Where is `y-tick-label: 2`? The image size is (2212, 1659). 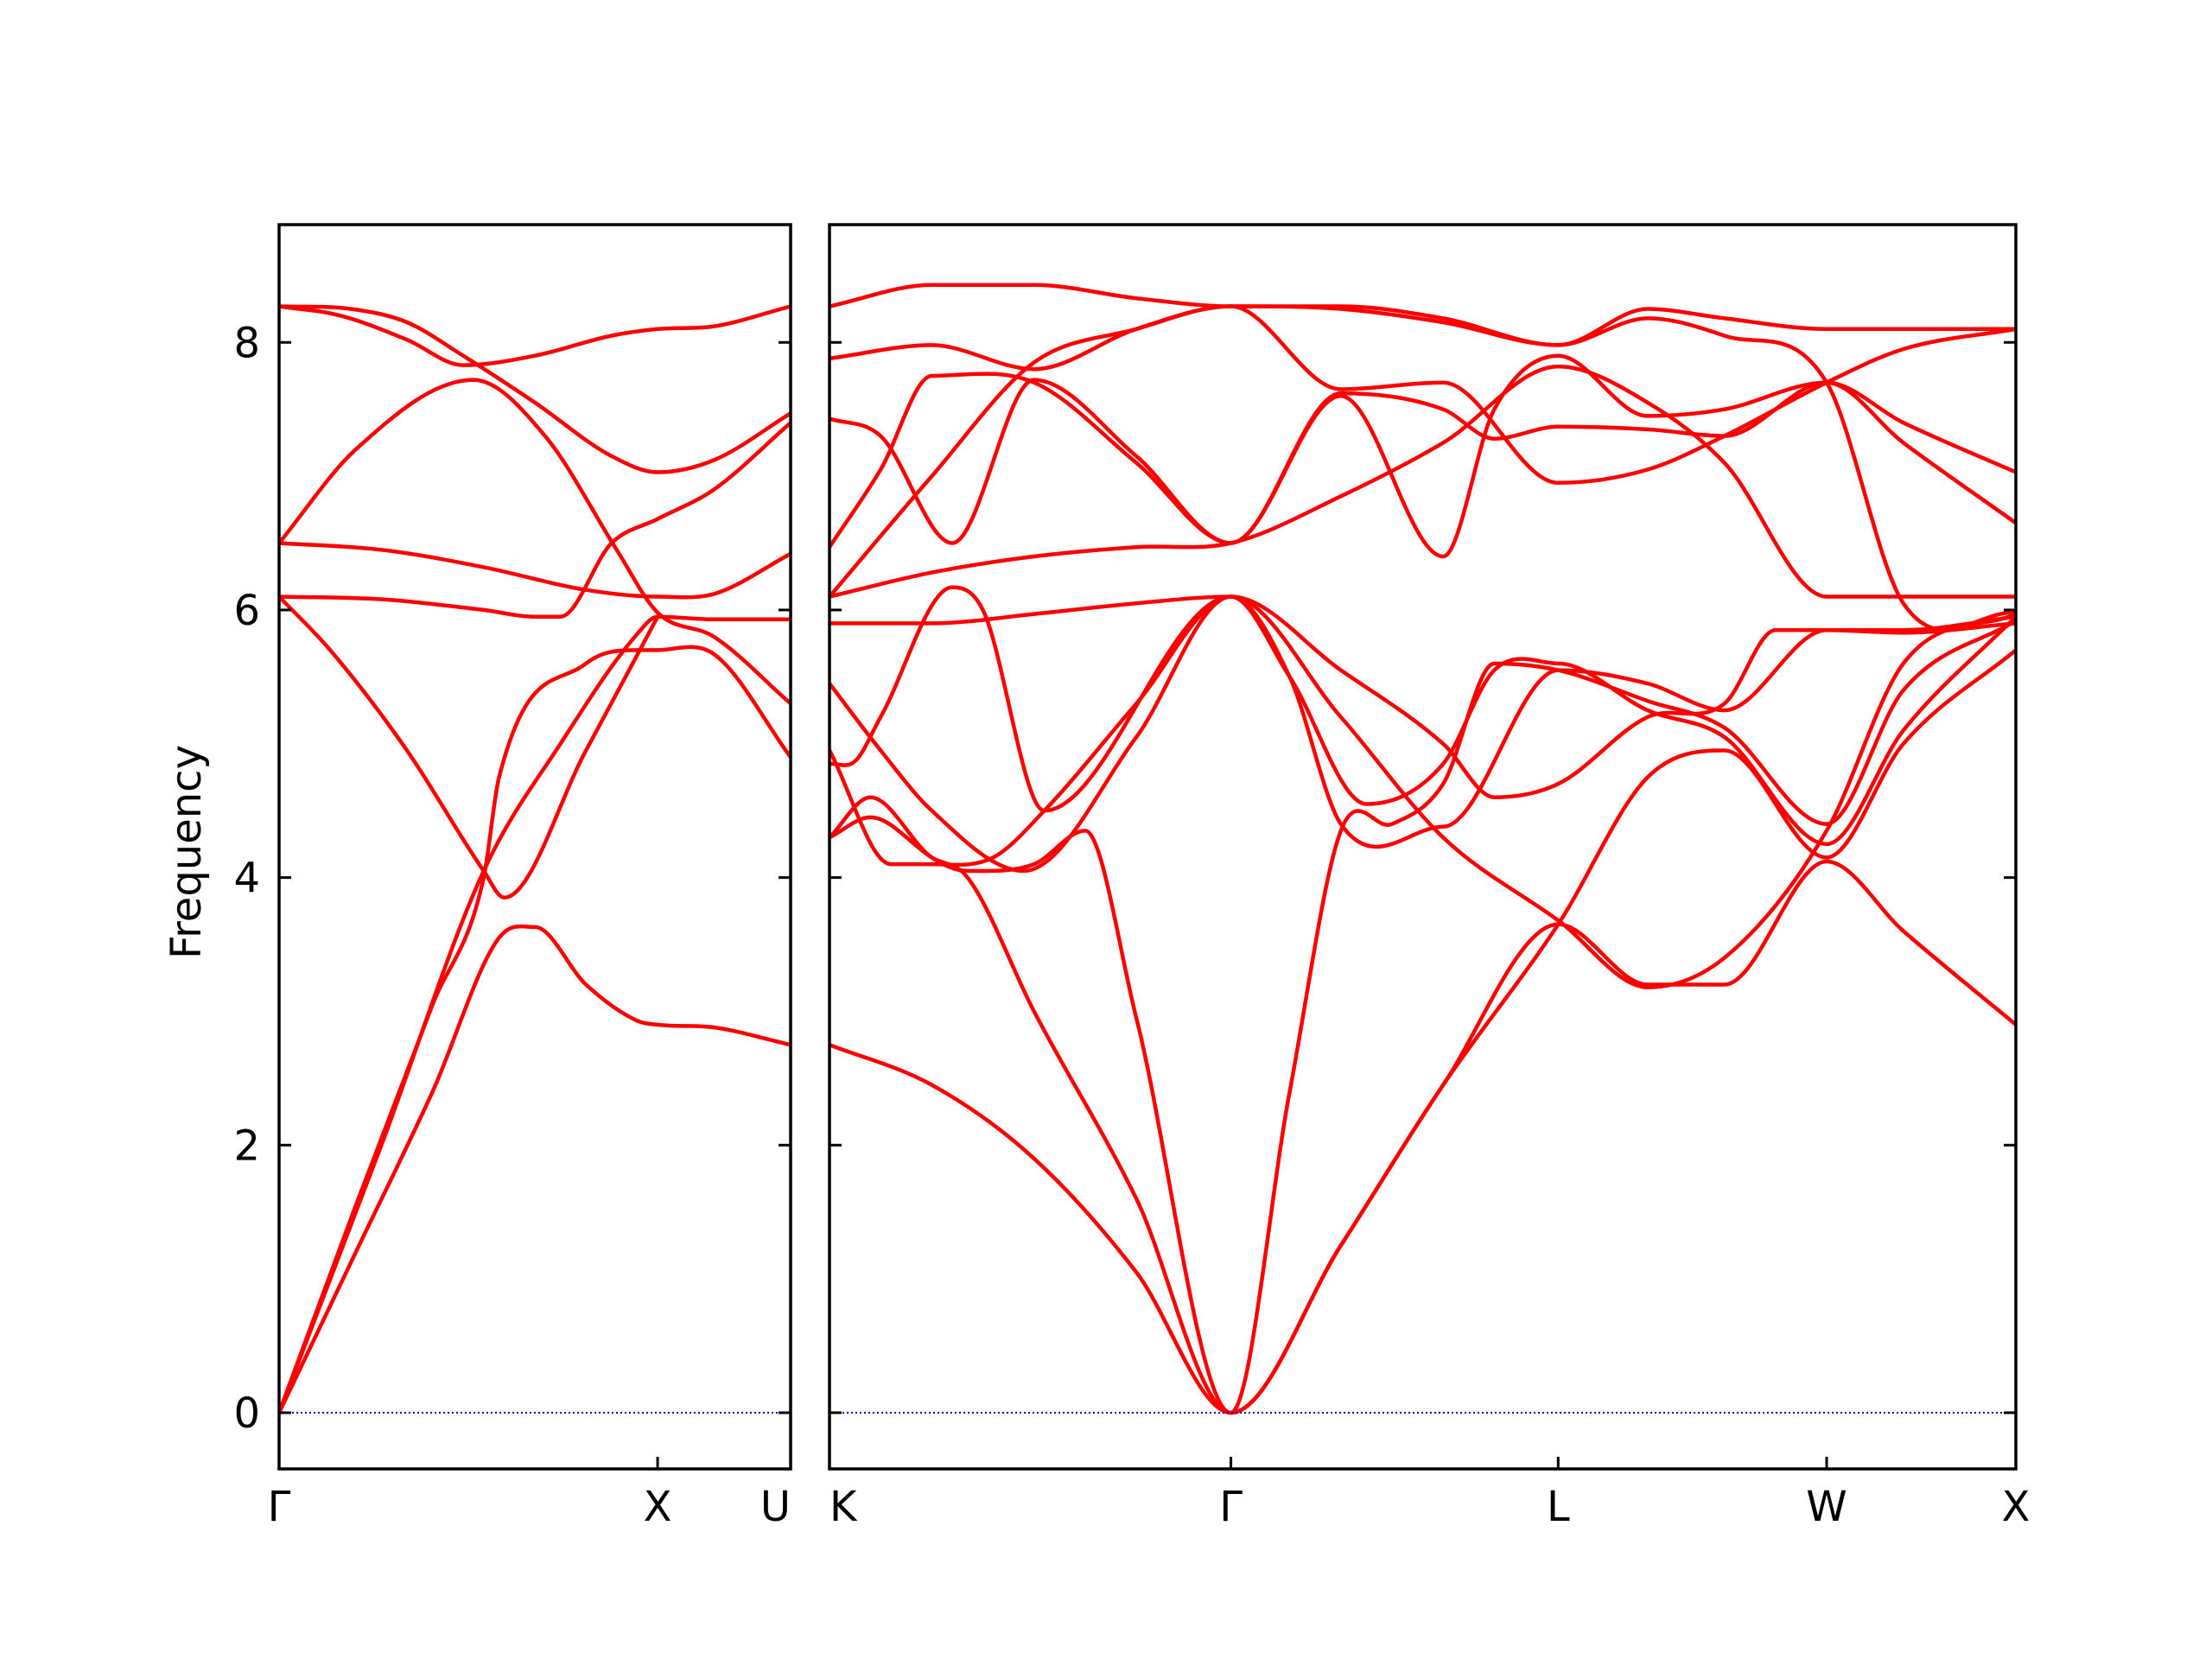 y-tick-label: 2 is located at coordinates (246, 1146).